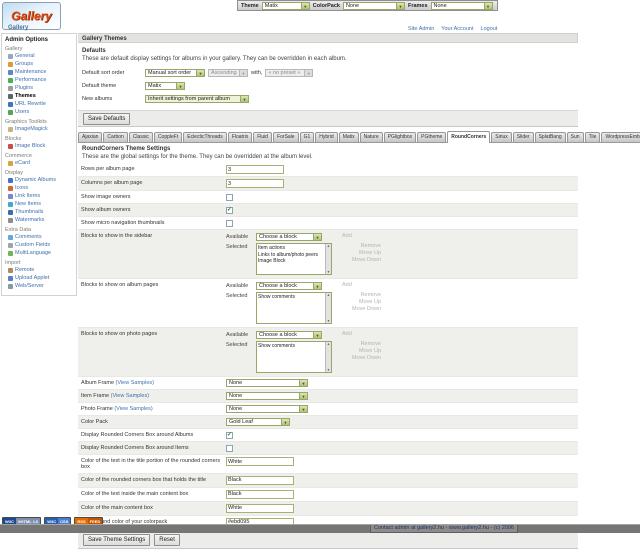 The height and width of the screenshot is (549, 640). What do you see at coordinates (400, 137) in the screenshot?
I see `tab-pglightbox: PGlightbox` at bounding box center [400, 137].